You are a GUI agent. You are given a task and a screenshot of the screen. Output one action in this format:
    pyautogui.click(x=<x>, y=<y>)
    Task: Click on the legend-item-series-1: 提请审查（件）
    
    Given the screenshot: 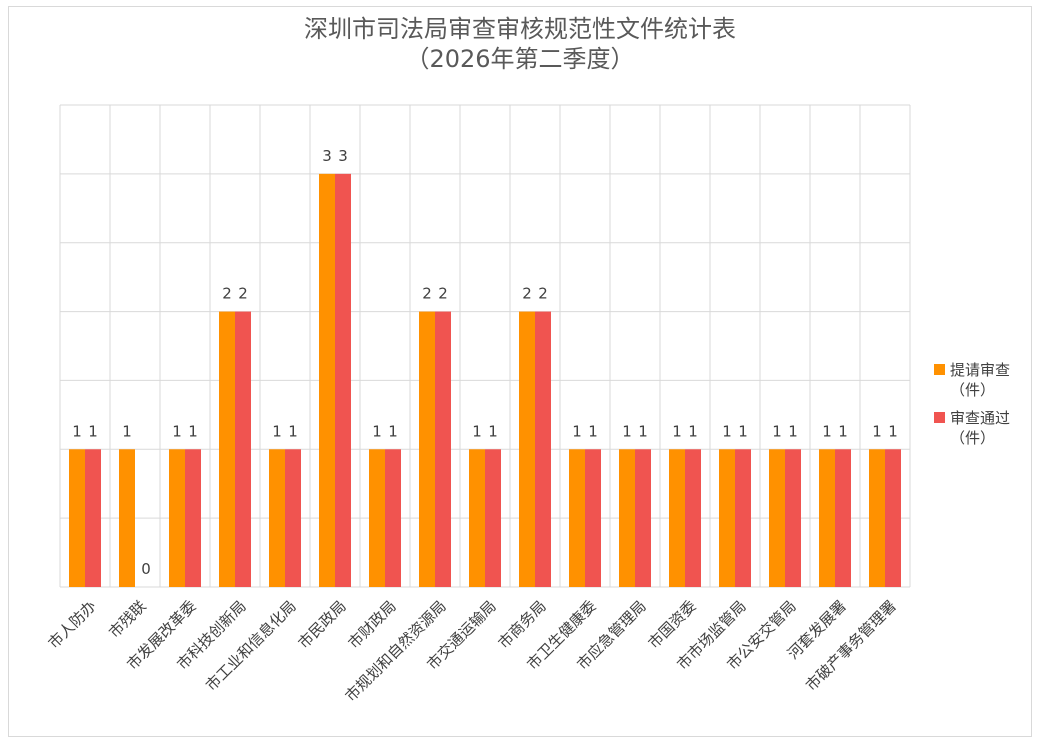 What is the action you would take?
    pyautogui.click(x=984, y=384)
    